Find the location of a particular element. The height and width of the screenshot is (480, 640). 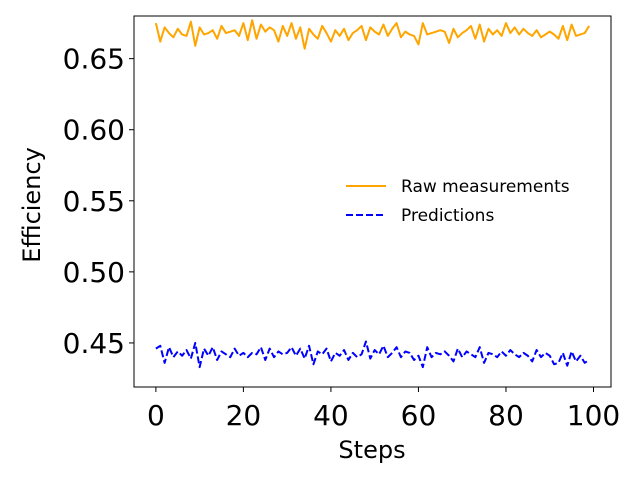

x-tick-label: 0 is located at coordinates (156, 415).